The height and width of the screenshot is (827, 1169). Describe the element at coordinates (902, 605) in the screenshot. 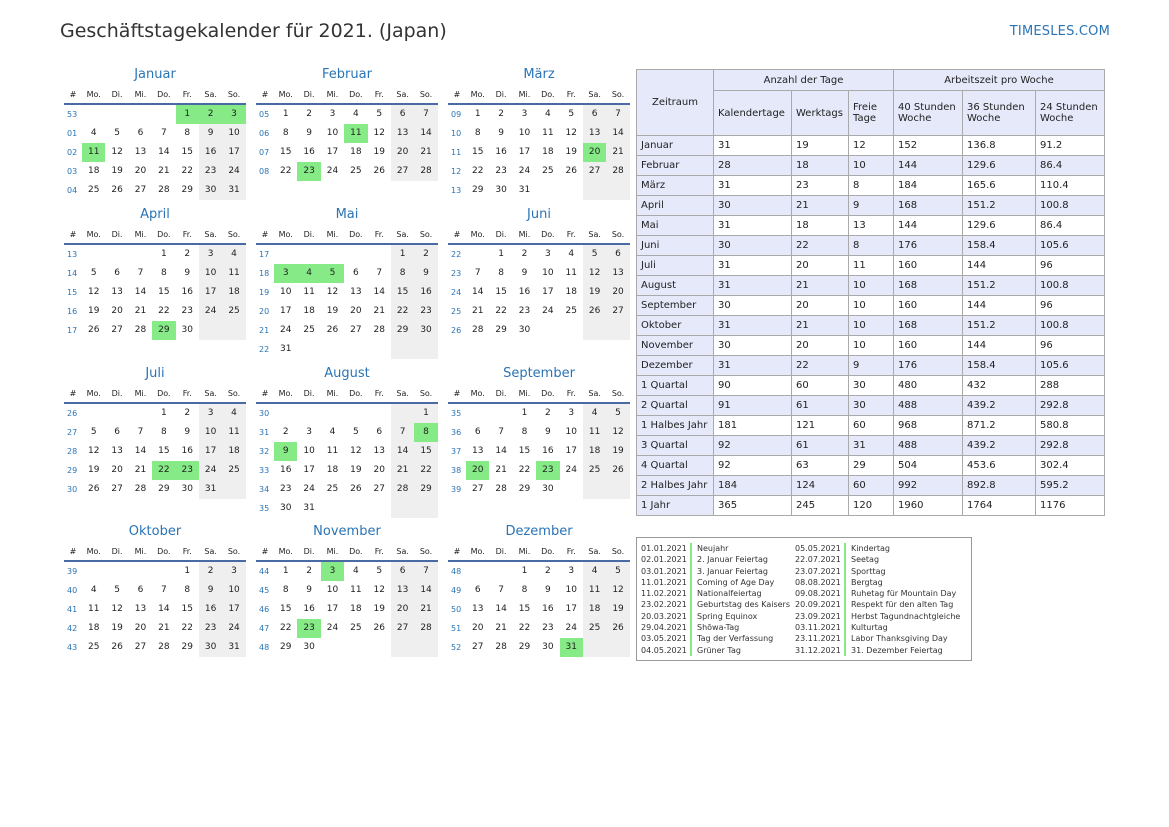

I see `holiday-name: Respekt für den alten Tag` at that location.